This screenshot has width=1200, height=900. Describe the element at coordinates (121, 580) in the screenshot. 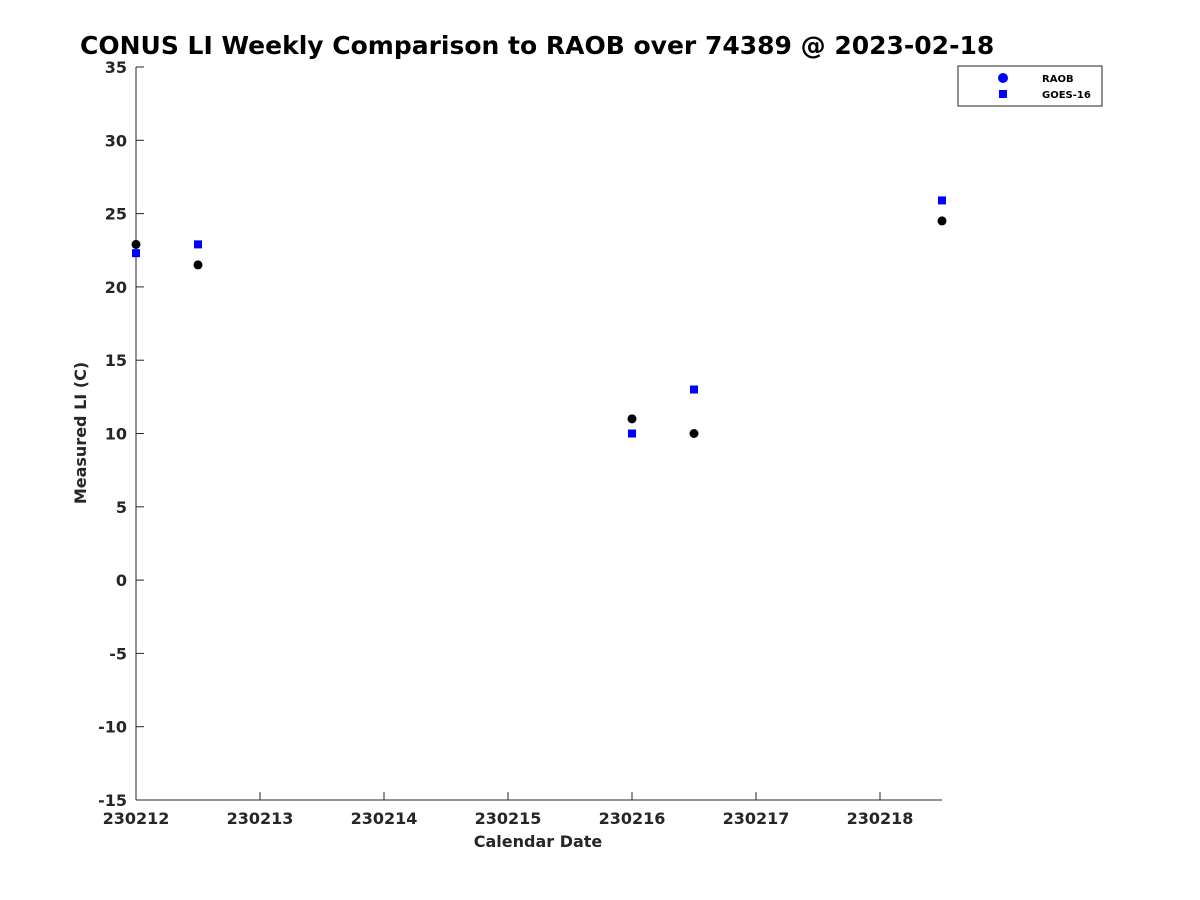

I see `y-tick-label: 0` at that location.